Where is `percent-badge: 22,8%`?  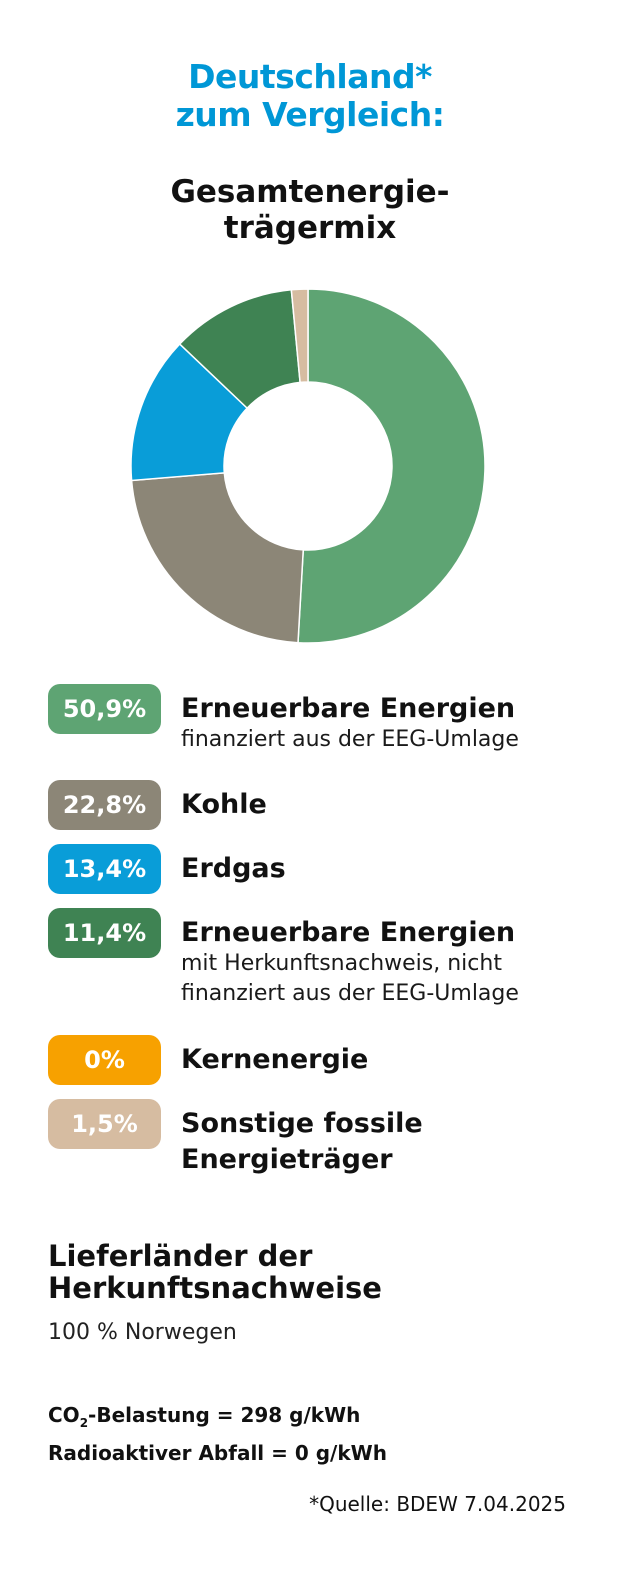 percent-badge: 22,8% is located at coordinates (104, 805).